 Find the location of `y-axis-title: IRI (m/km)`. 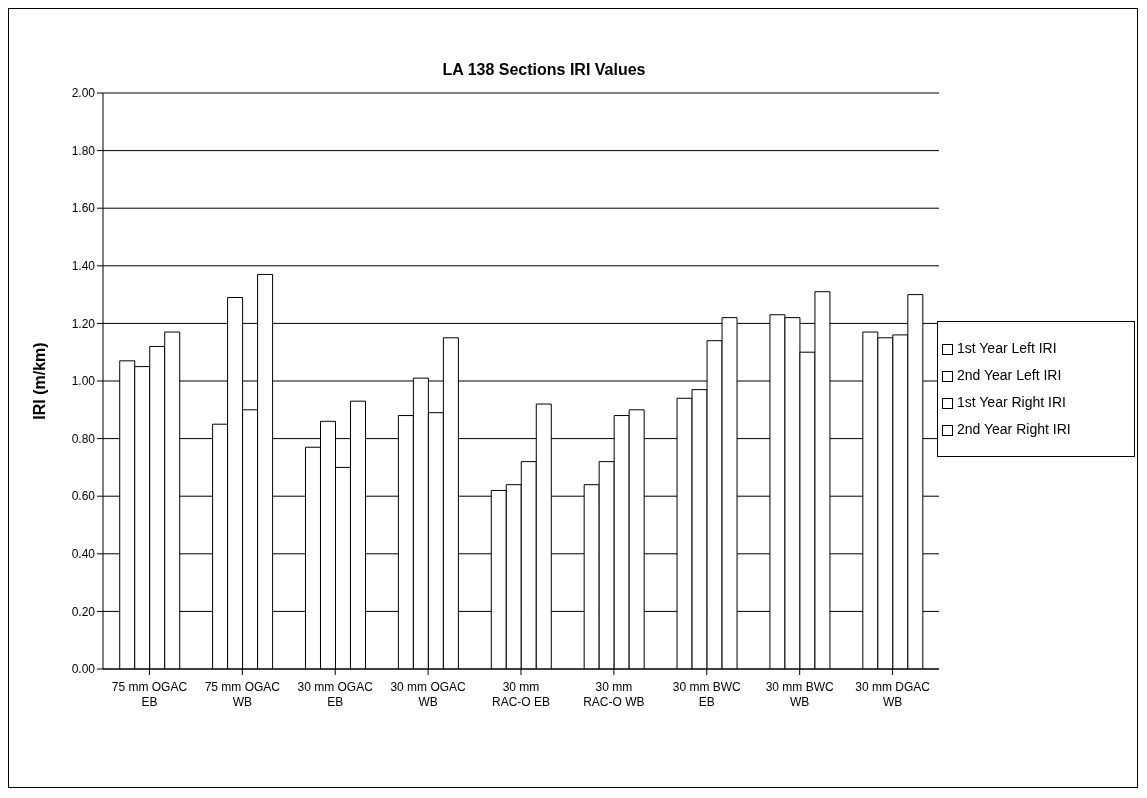

y-axis-title: IRI (m/km) is located at coordinates (39, 381).